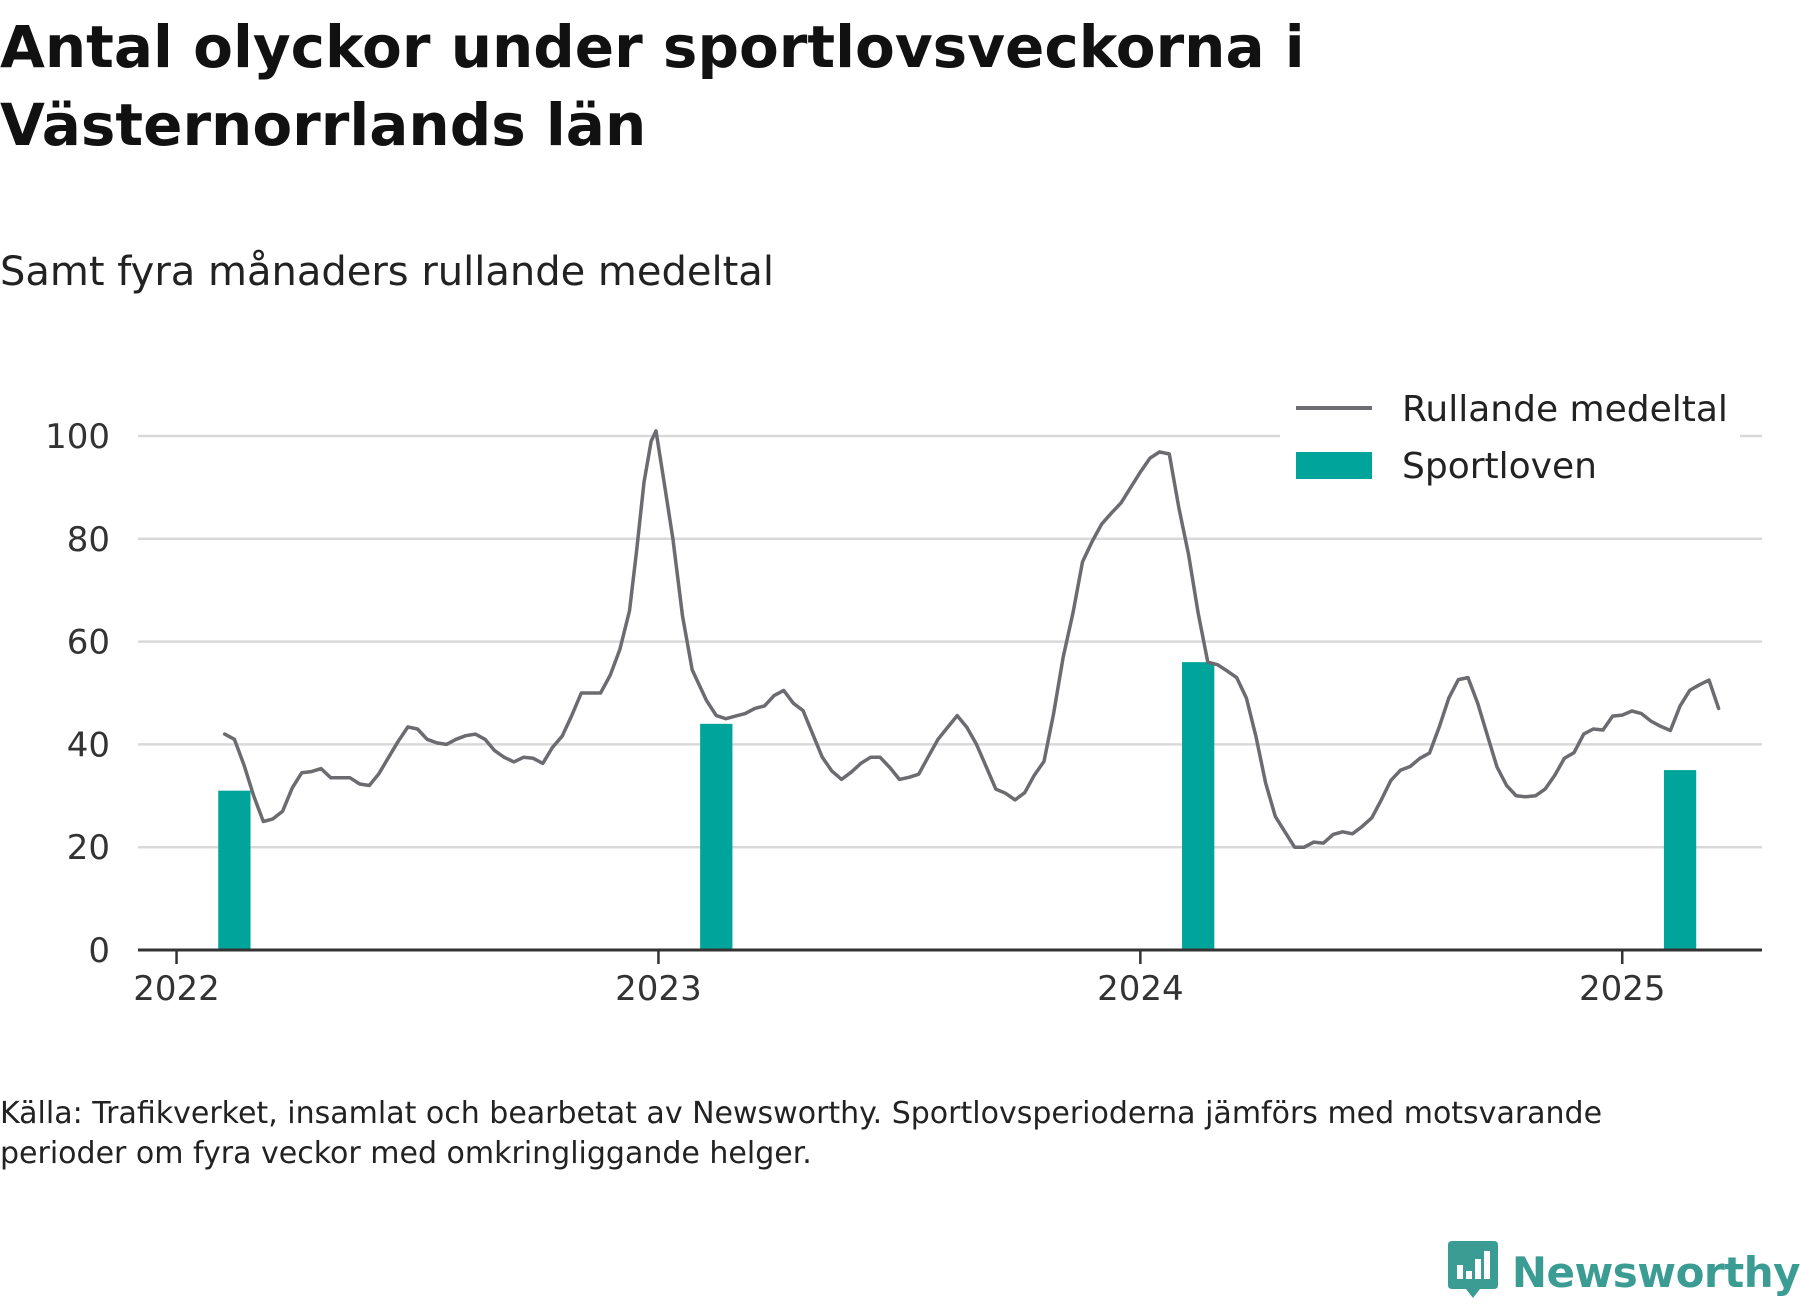  What do you see at coordinates (658, 989) in the screenshot?
I see `x-tick-label: 2023` at bounding box center [658, 989].